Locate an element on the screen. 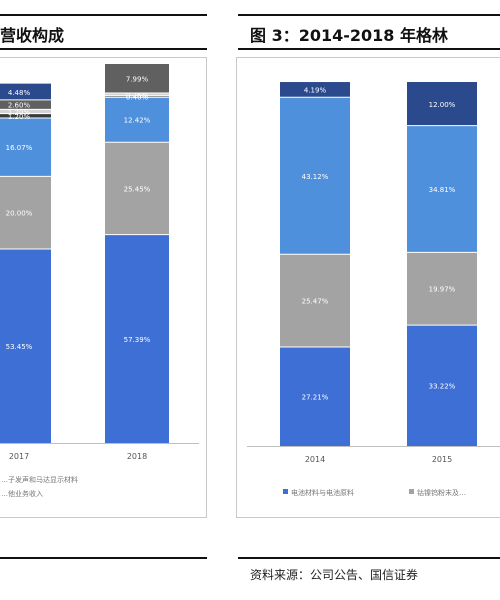 This screenshot has height=600, width=500. left-title-rule is located at coordinates (103, 49).